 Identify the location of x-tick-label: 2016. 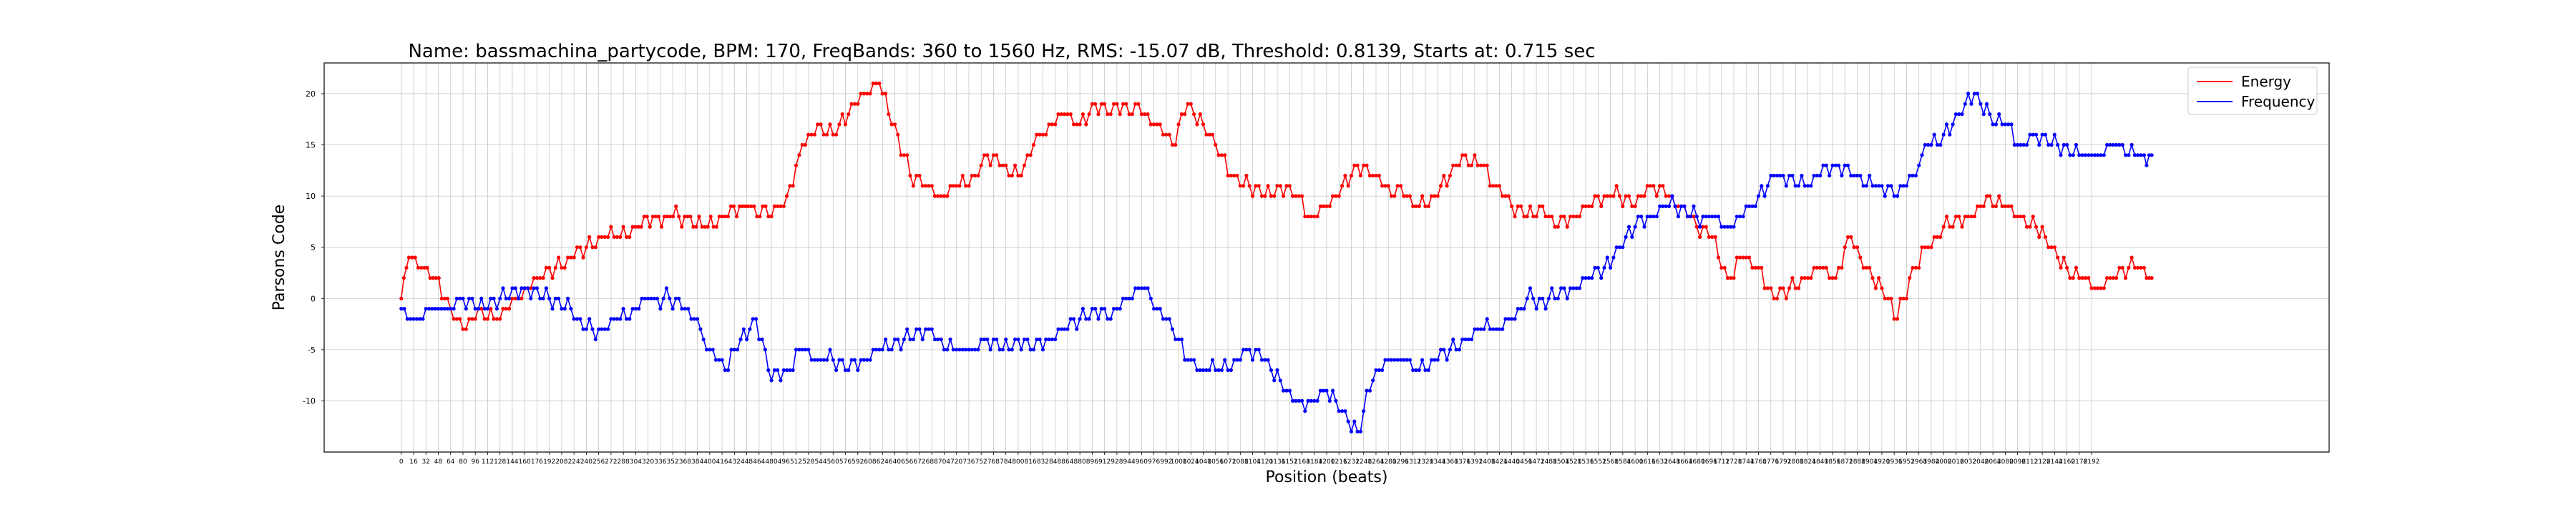
(1956, 462).